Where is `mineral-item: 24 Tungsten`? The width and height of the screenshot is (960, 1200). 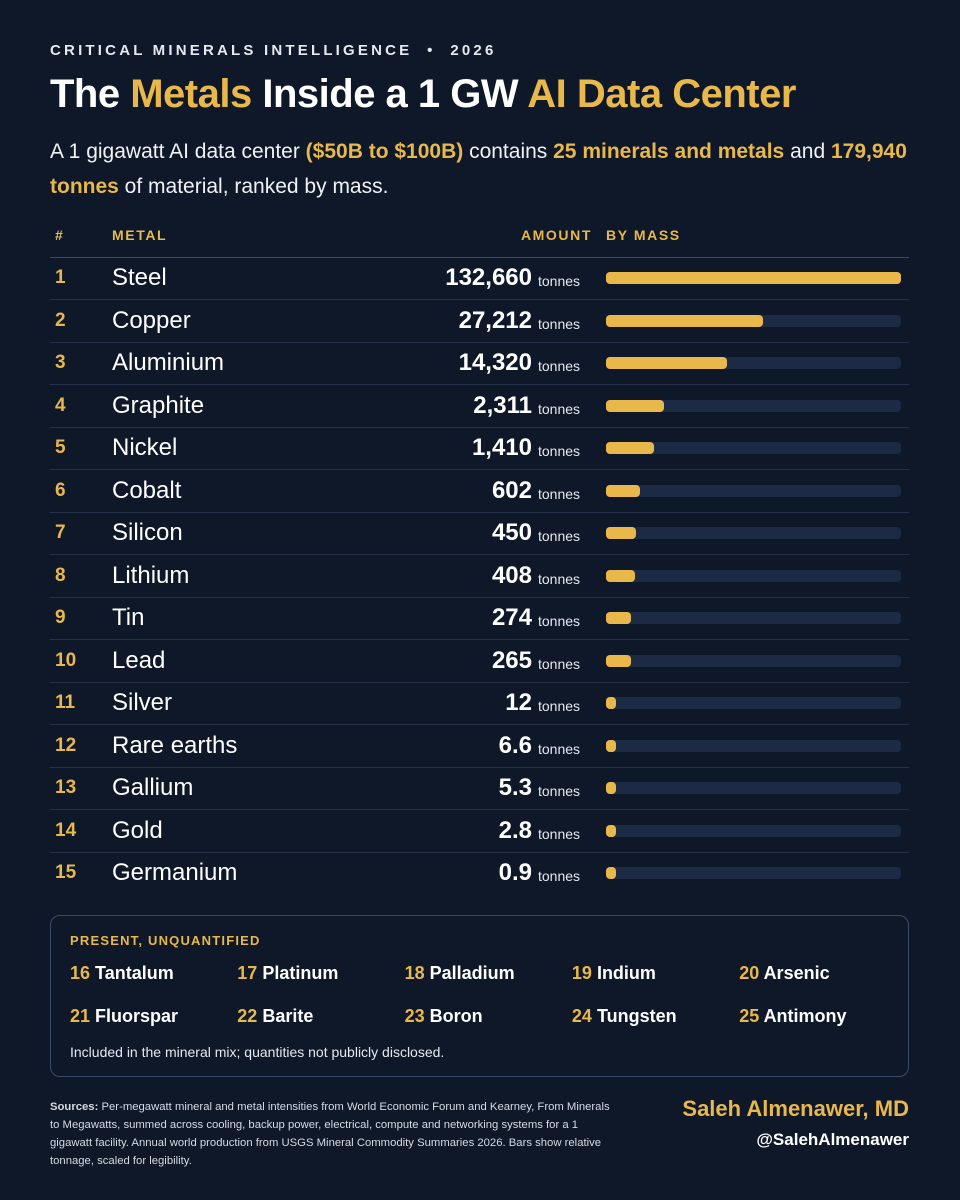 mineral-item: 24 Tungsten is located at coordinates (624, 1016).